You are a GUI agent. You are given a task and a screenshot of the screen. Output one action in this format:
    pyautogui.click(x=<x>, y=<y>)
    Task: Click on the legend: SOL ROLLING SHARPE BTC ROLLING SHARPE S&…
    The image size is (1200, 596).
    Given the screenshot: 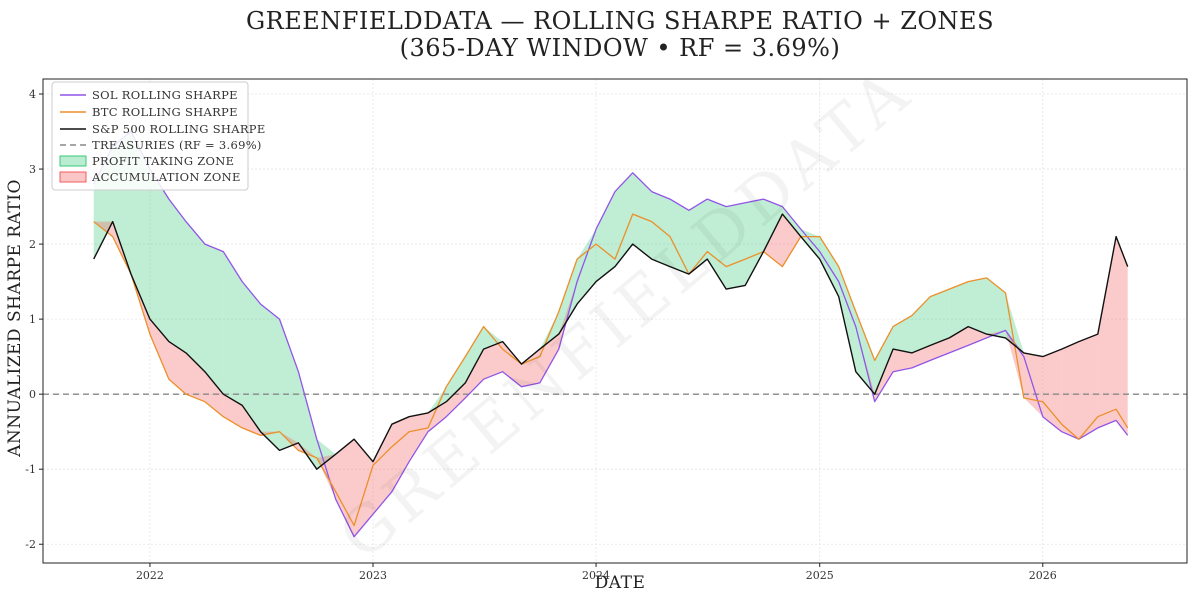 What is the action you would take?
    pyautogui.click(x=158, y=136)
    